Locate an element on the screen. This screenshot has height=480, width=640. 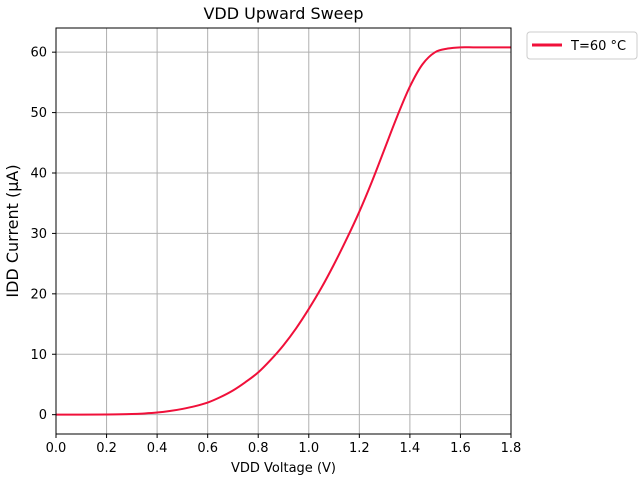
legend: T=60 °C is located at coordinates (582, 45).